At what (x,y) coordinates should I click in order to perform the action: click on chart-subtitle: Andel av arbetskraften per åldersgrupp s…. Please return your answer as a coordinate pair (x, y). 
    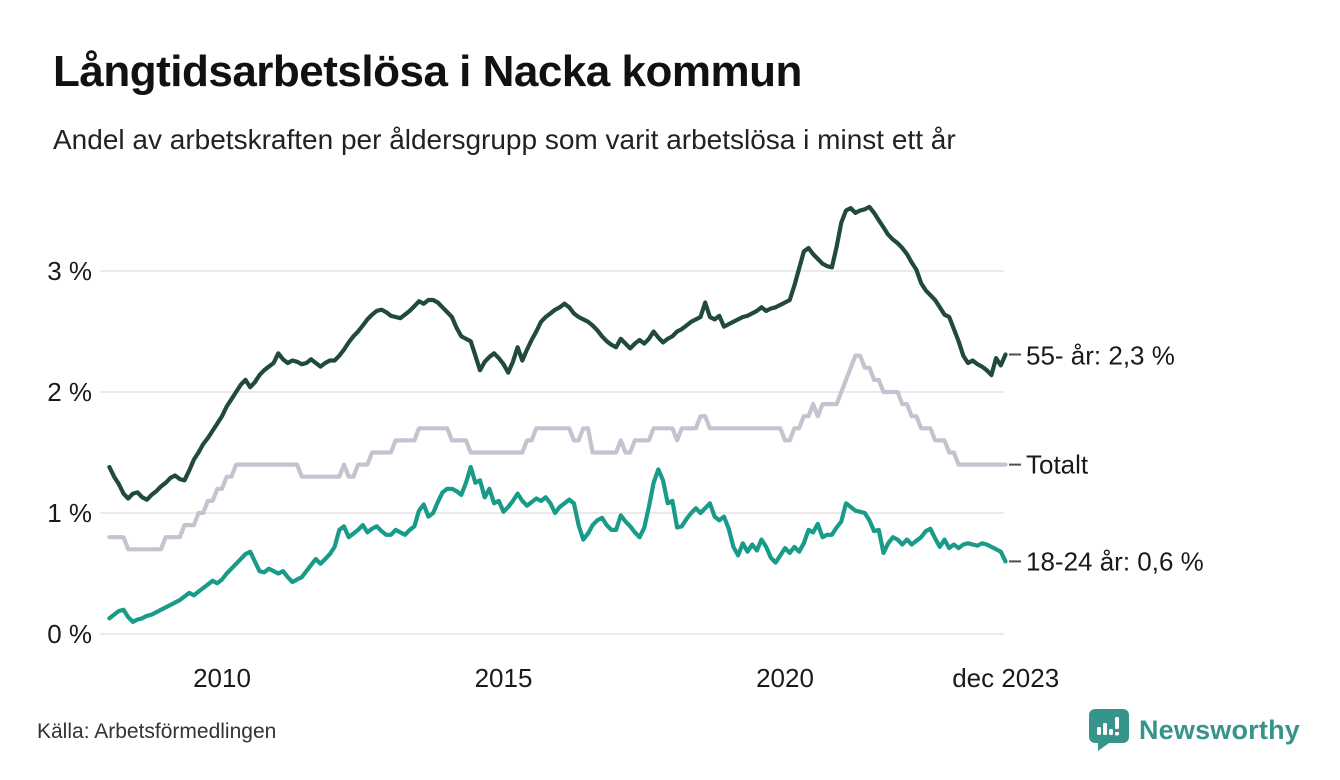
    Looking at the image, I should click on (504, 139).